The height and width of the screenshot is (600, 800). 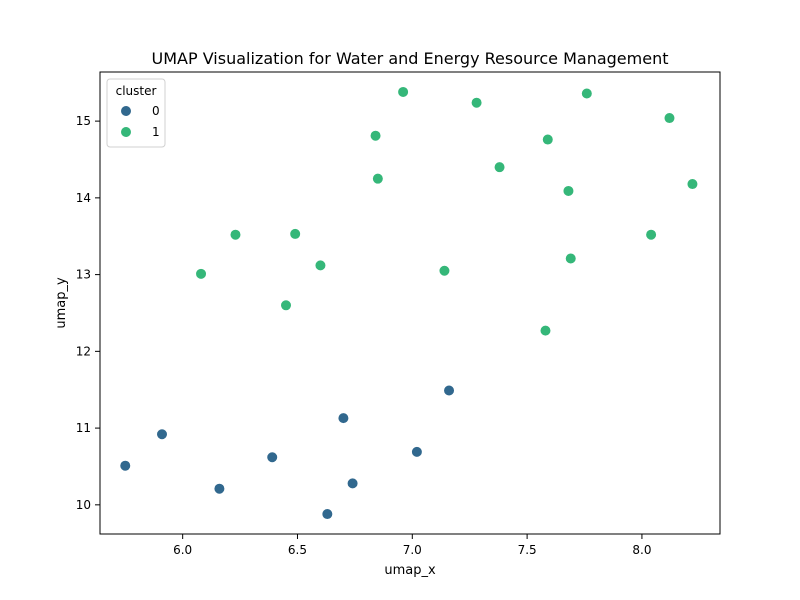 What do you see at coordinates (410, 570) in the screenshot?
I see `x-axis-label: umap_x` at bounding box center [410, 570].